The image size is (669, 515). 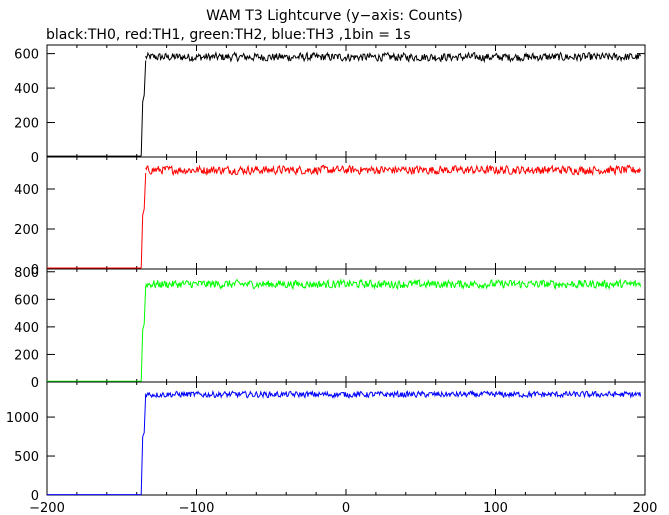 What do you see at coordinates (197, 508) in the screenshot?
I see `x-tick-label: −100` at bounding box center [197, 508].